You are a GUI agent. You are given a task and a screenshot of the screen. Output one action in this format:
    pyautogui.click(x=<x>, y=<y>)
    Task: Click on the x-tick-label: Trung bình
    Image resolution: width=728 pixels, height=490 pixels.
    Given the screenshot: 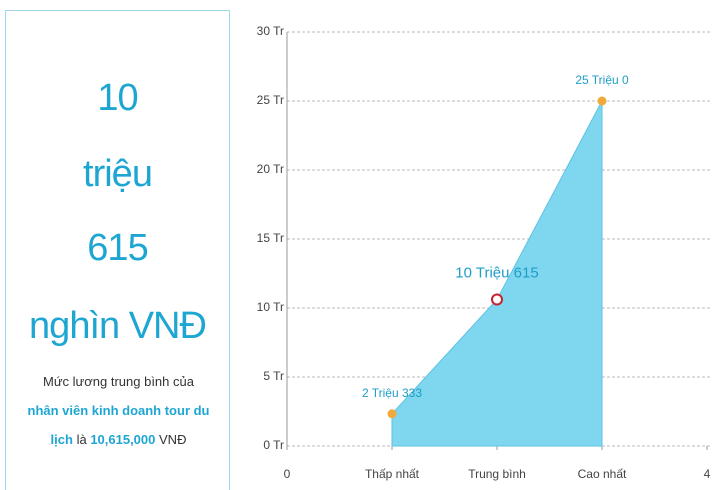 What is the action you would take?
    pyautogui.click(x=497, y=474)
    